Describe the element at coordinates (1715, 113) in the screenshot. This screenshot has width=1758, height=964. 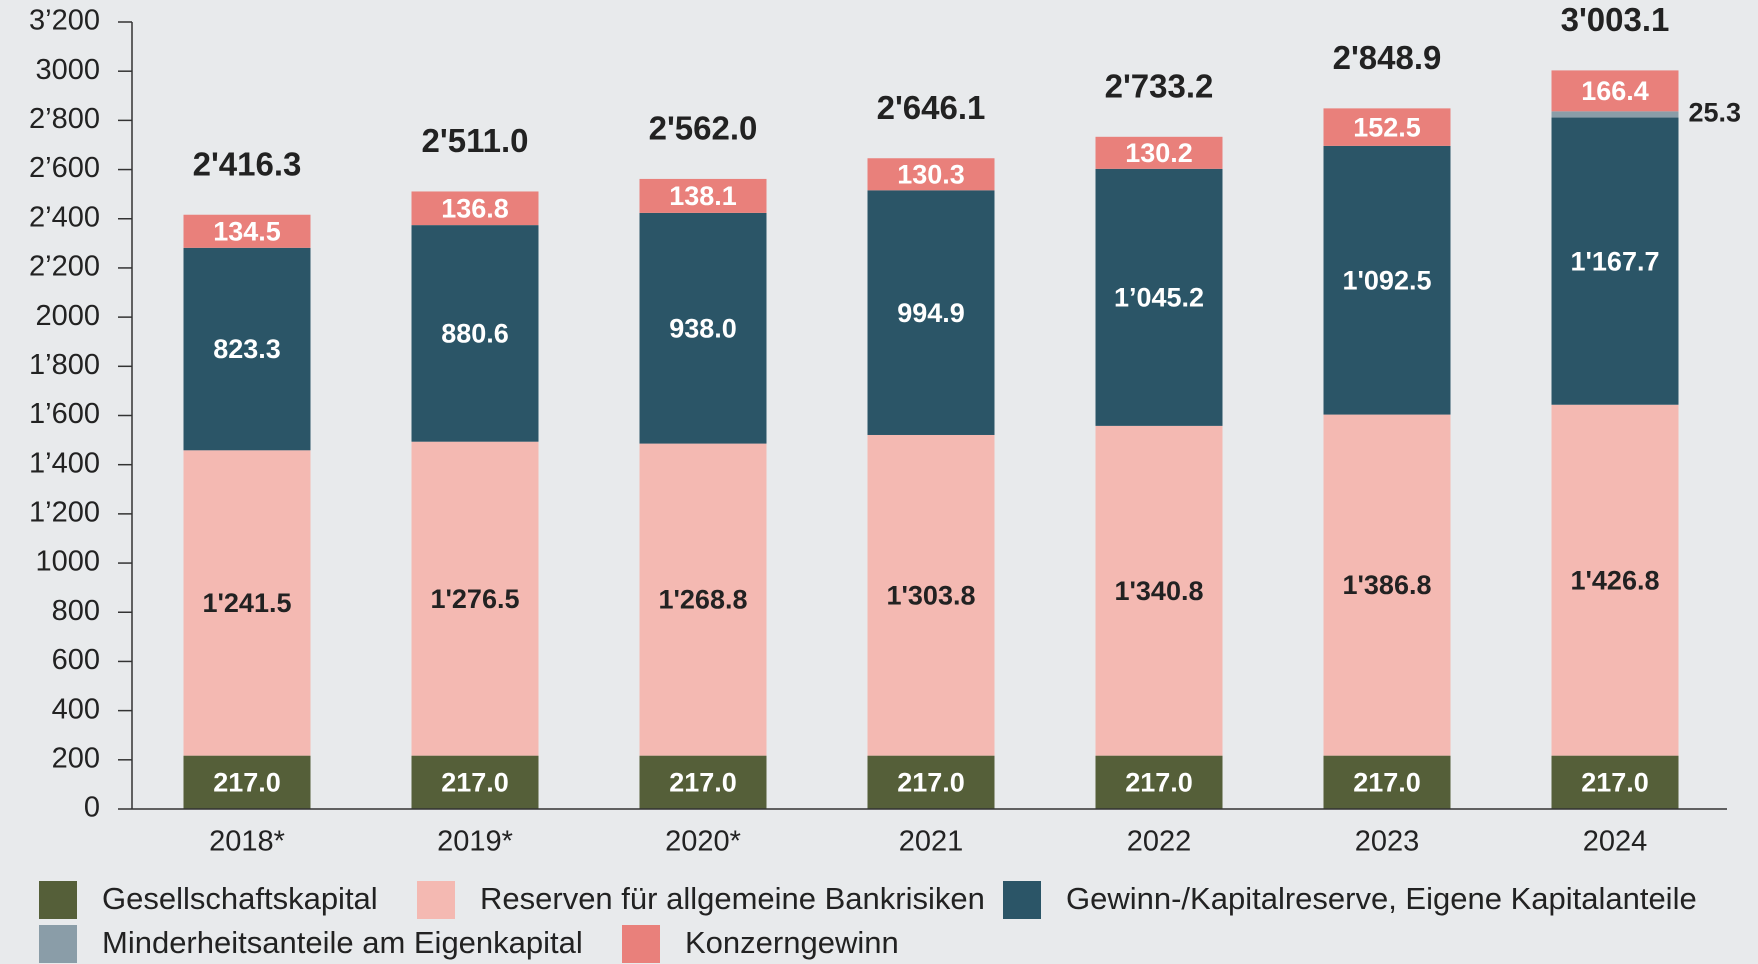
I see `data-label: 25.3` at that location.